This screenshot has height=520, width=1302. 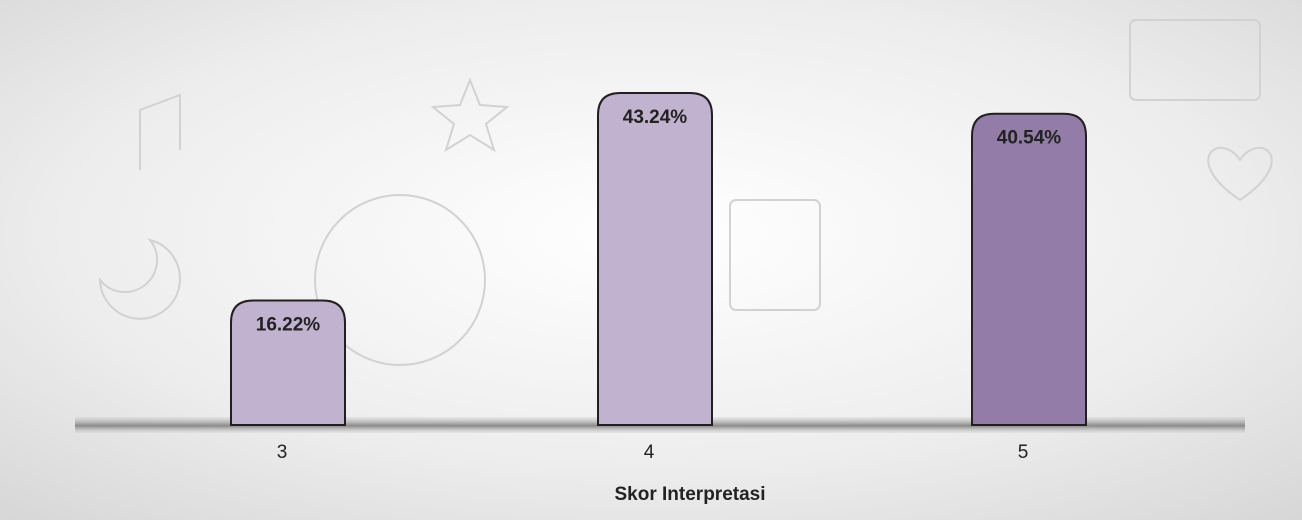 I want to click on x-tick-label: 4, so click(x=649, y=452).